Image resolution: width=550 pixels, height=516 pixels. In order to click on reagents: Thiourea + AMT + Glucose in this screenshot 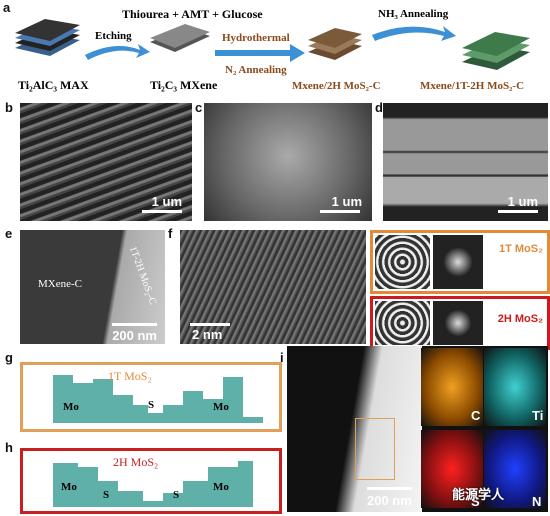, I will do `click(192, 14)`.